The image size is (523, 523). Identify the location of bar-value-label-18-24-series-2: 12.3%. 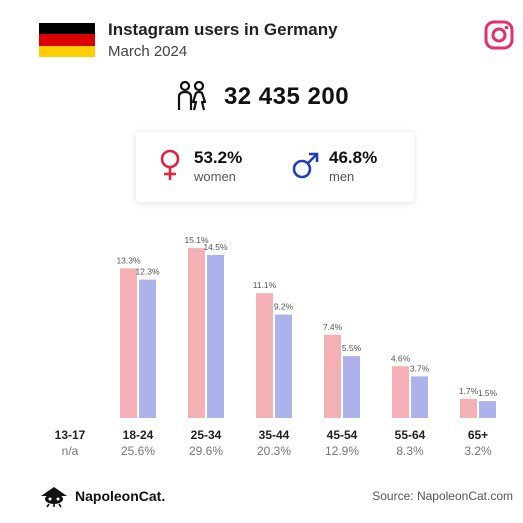
(147, 272).